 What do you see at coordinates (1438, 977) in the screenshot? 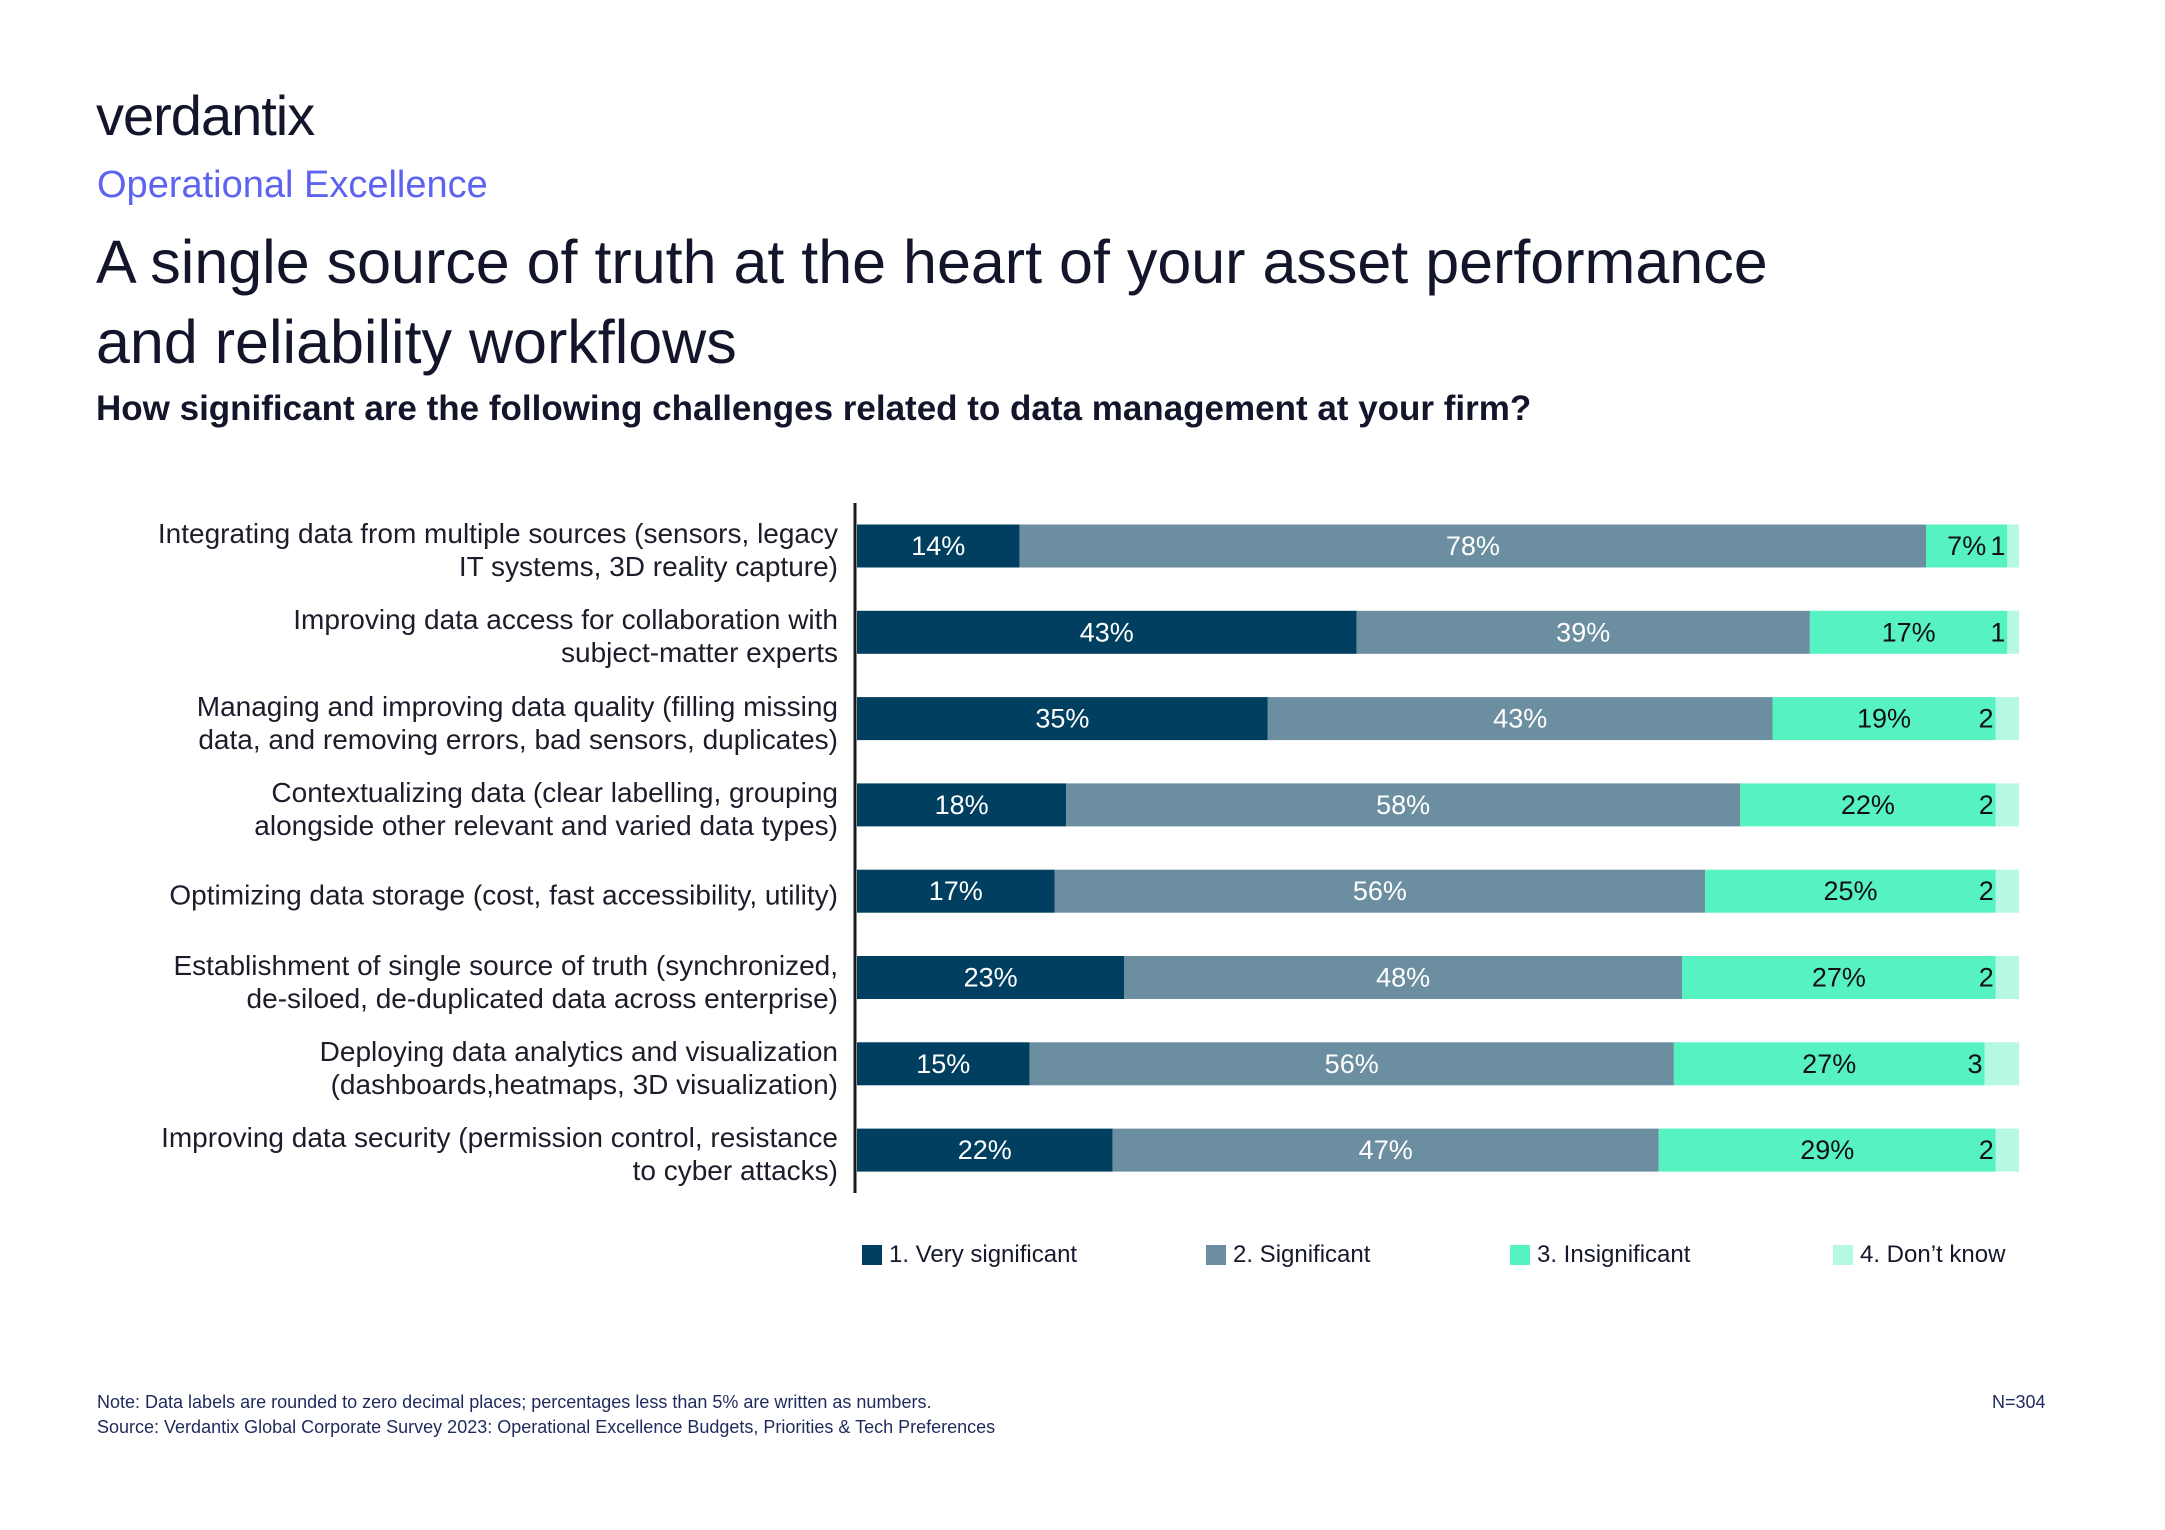
I see `bar-group: 23% 48% 27% 2` at bounding box center [1438, 977].